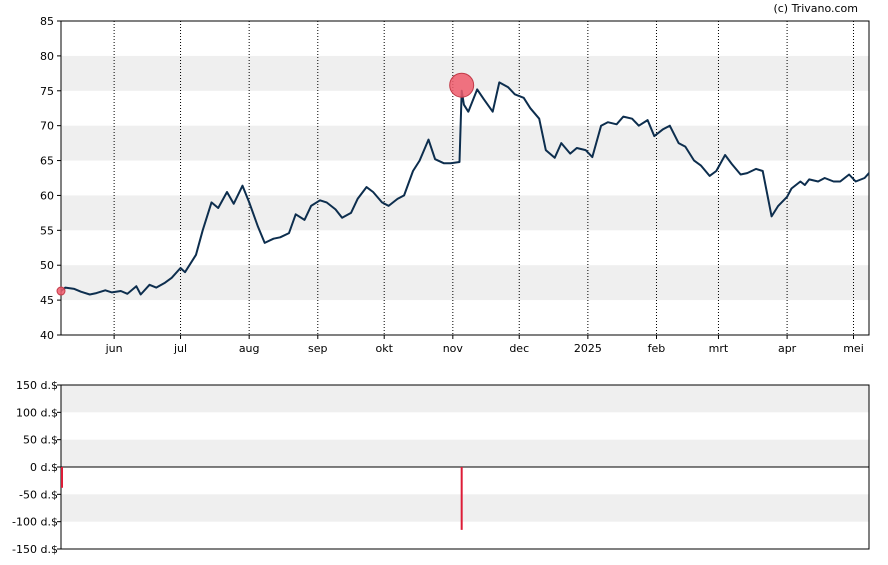 The width and height of the screenshot is (888, 565). I want to click on flow-y-tick-label: -100 d.$, so click(35, 522).